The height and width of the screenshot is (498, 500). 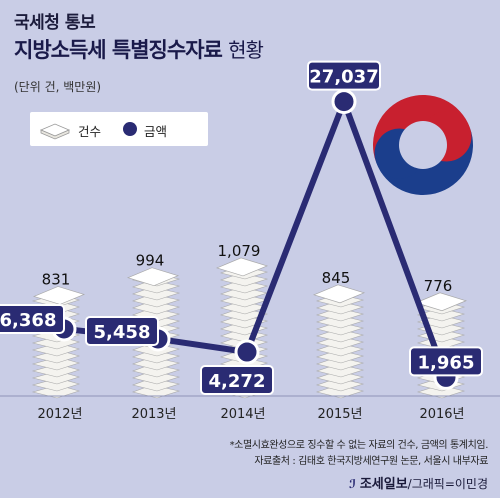 I want to click on count-label: 845, so click(x=336, y=278).